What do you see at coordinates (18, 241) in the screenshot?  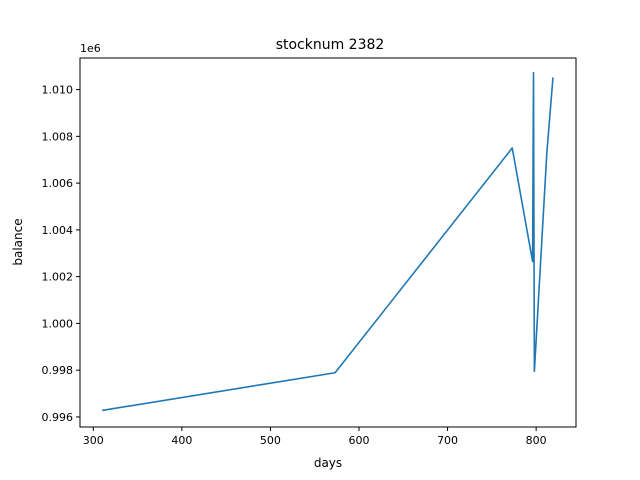 I see `y-axis-label: balance` at bounding box center [18, 241].